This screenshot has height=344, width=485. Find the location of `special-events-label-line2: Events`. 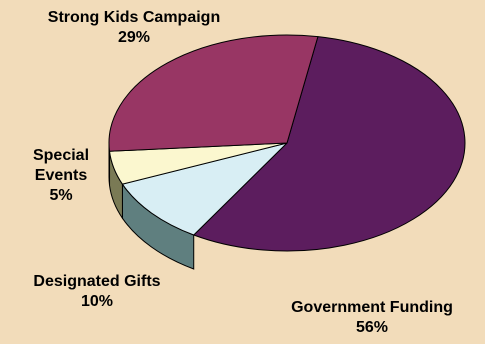

special-events-label-line2: Events is located at coordinates (61, 175).